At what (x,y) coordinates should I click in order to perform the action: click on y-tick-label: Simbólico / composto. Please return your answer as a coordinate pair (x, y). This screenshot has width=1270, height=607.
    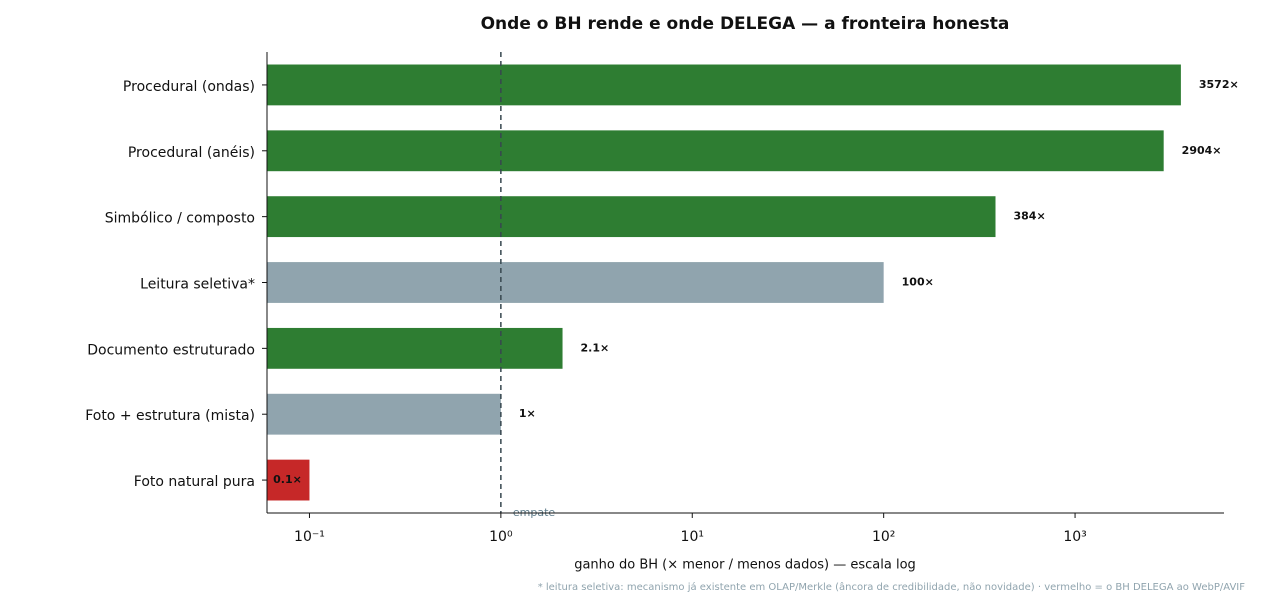
    Looking at the image, I should click on (180, 219).